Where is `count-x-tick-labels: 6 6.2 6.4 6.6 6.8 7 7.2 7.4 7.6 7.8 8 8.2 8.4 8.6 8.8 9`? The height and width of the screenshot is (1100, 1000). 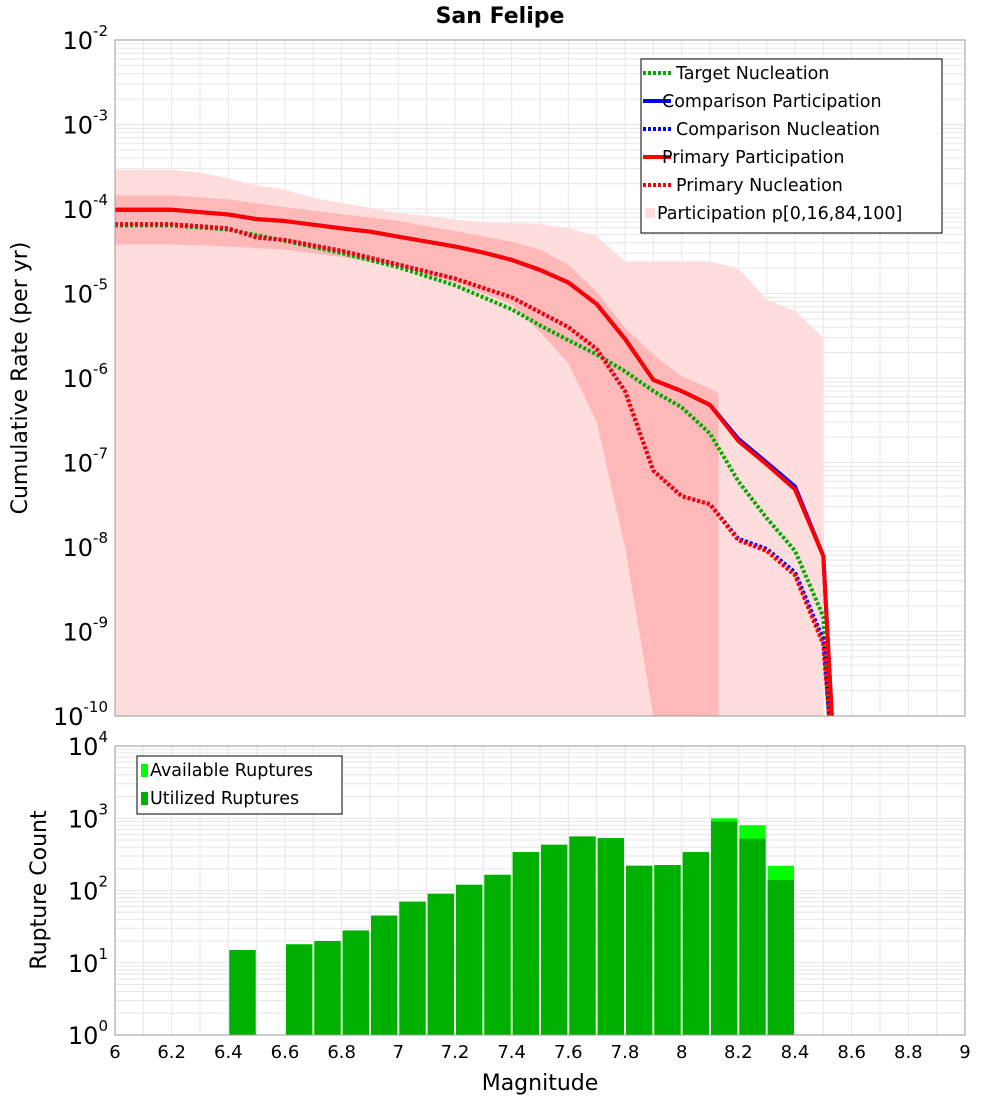 count-x-tick-labels: 6 6.2 6.4 6.6 6.8 7 7.2 7.4 7.6 7.8 8 8.2 8.4 8.6 8.8 9 is located at coordinates (539, 1052).